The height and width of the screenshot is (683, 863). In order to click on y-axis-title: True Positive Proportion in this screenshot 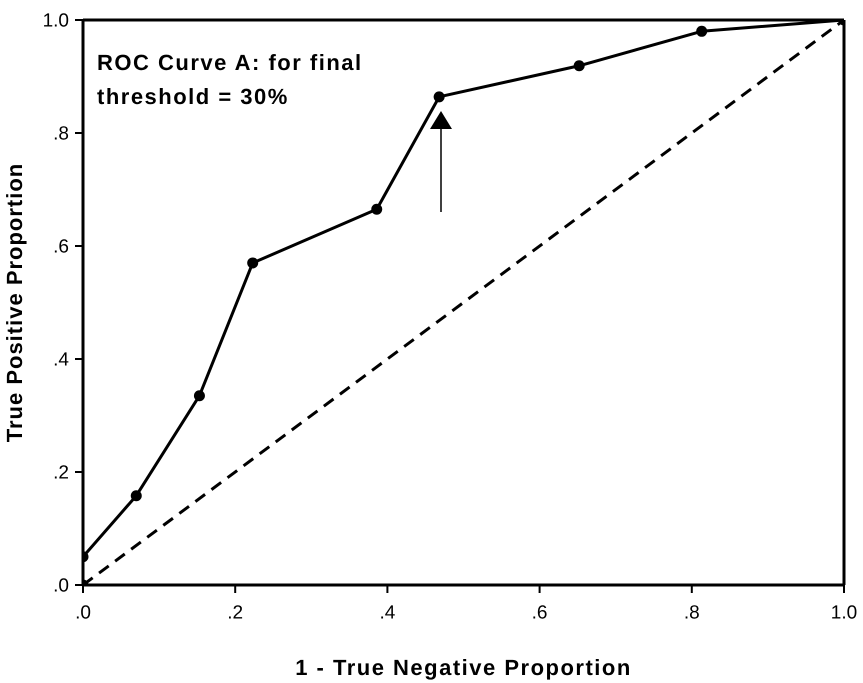, I will do `click(14, 302)`.